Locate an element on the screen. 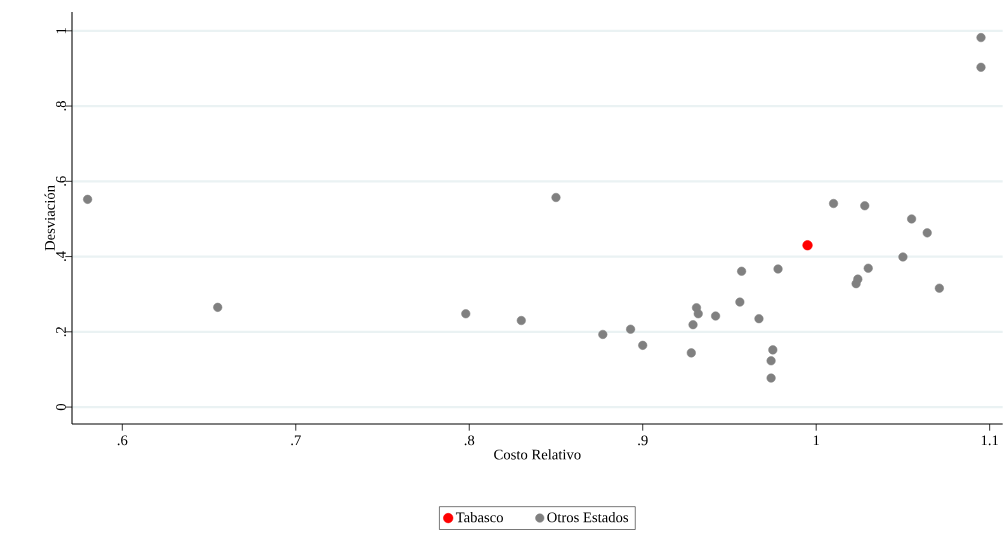 The height and width of the screenshot is (540, 1005). x-tick-label: .8 is located at coordinates (469, 440).